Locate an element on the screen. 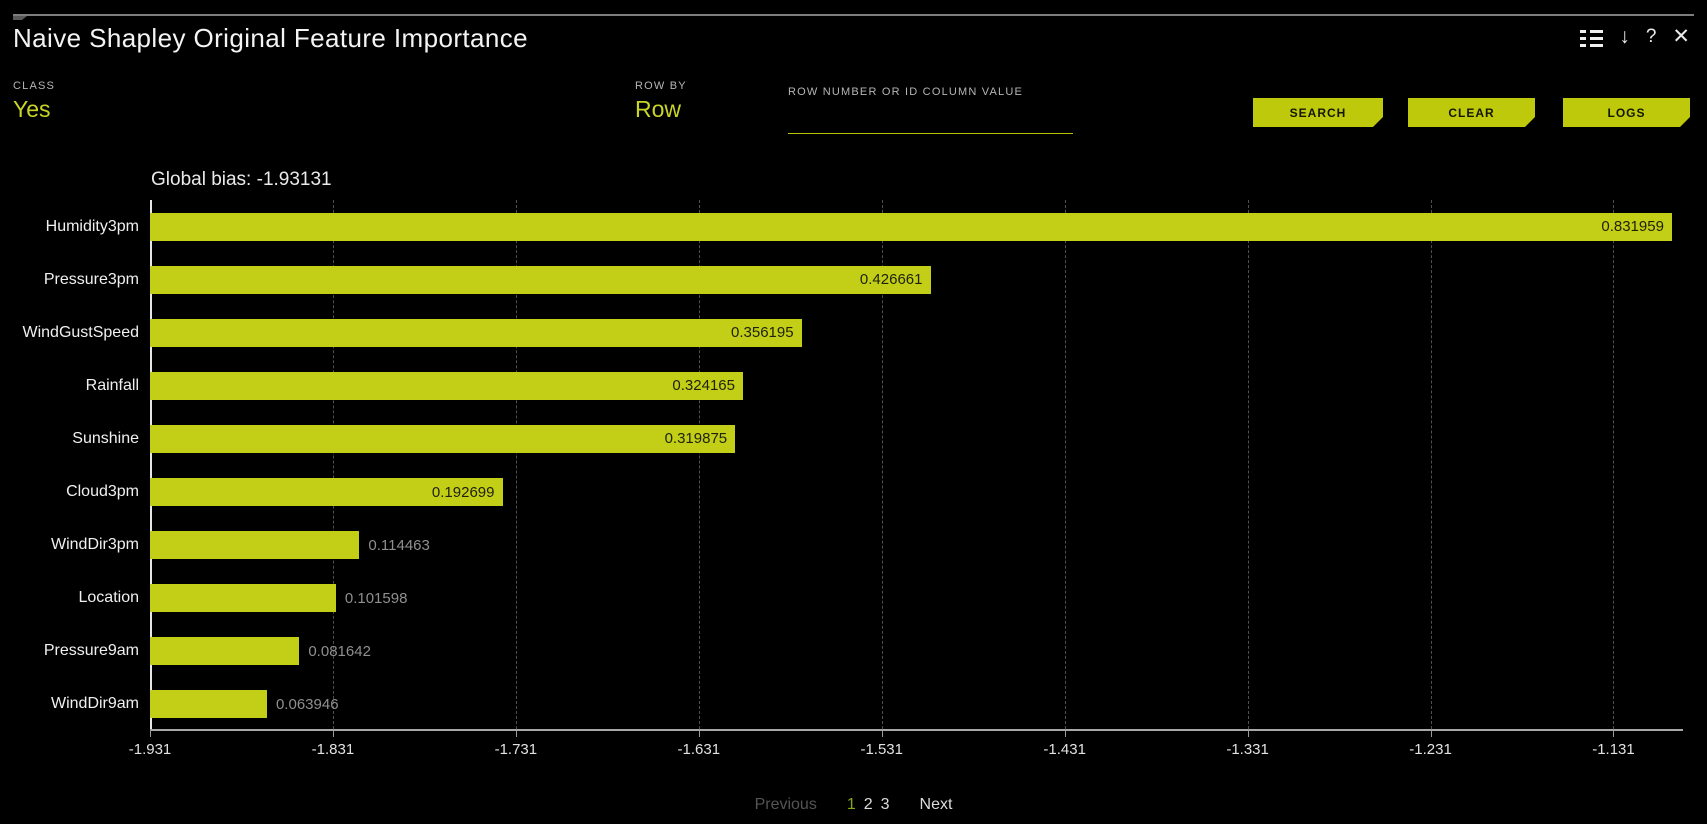  feature-row: WindDir3pm 0.114463 is located at coordinates (867, 545).